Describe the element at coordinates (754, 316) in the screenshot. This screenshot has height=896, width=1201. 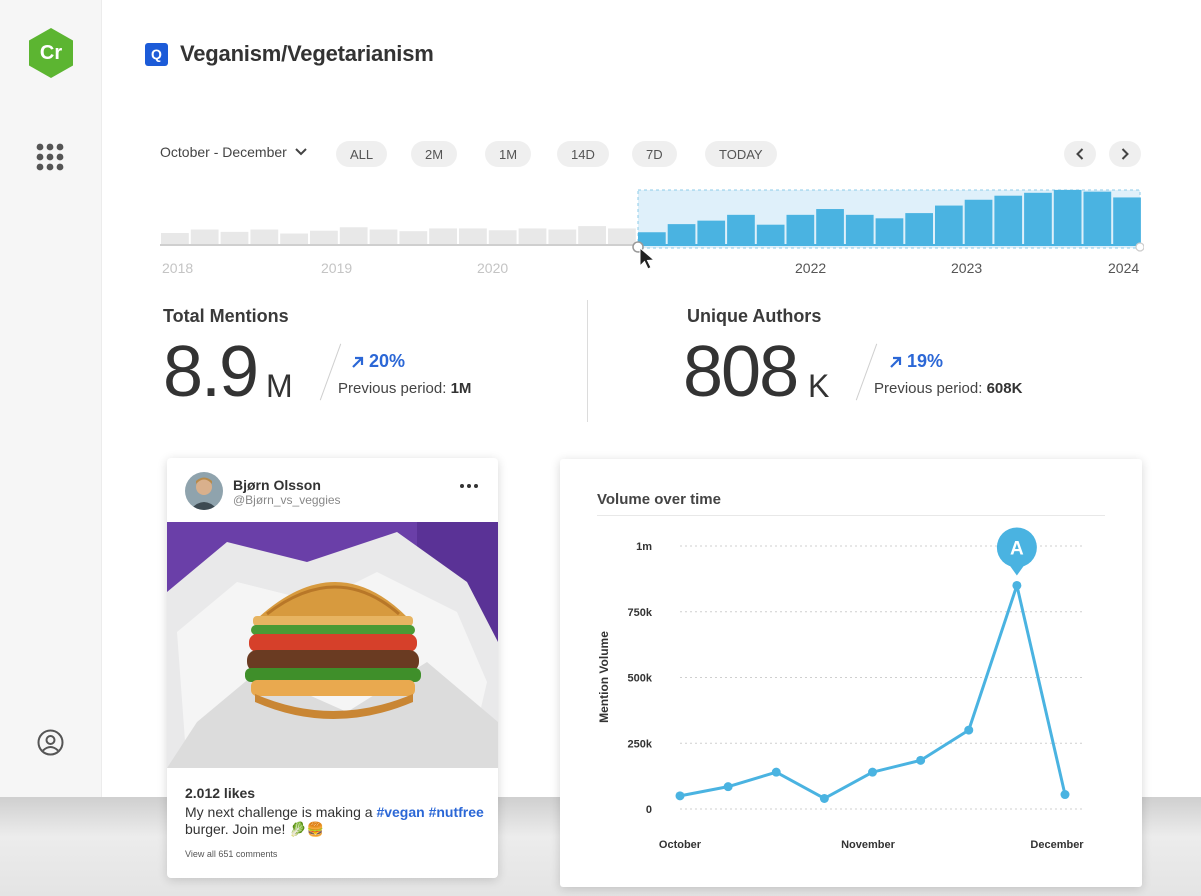
I see `unique-authors-label: Unique Authors` at that location.